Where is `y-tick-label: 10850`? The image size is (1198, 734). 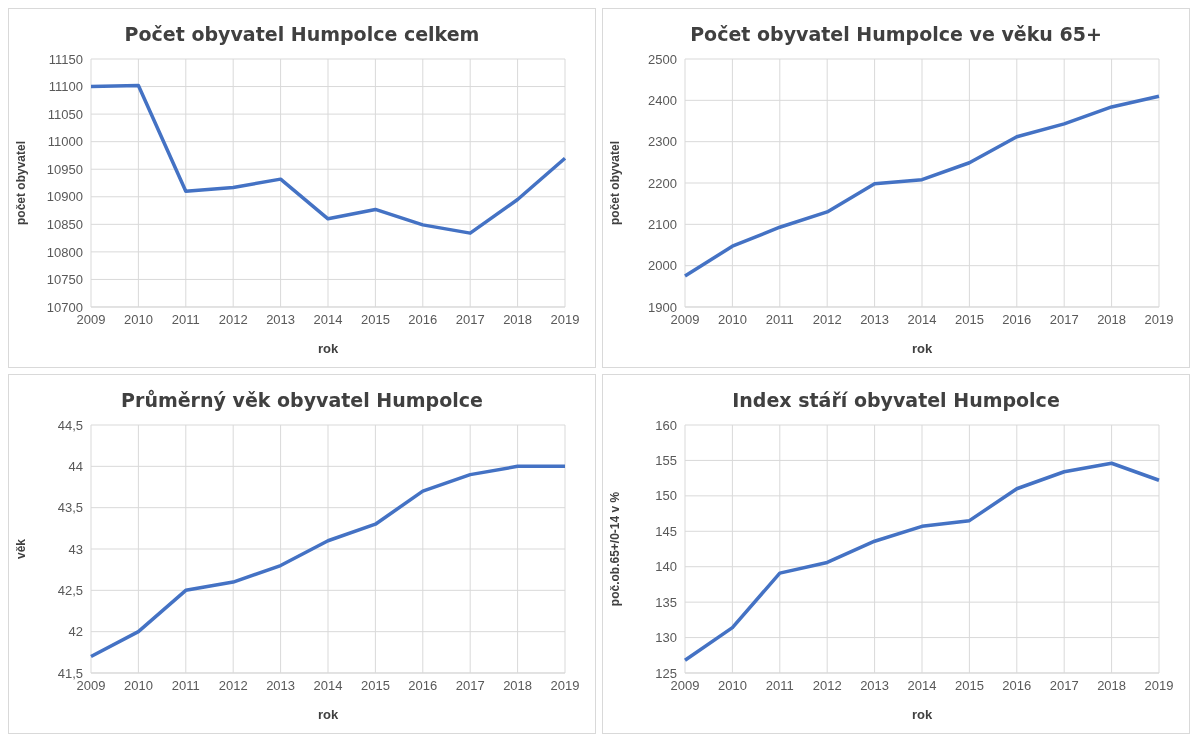
y-tick-label: 10850 is located at coordinates (64, 224).